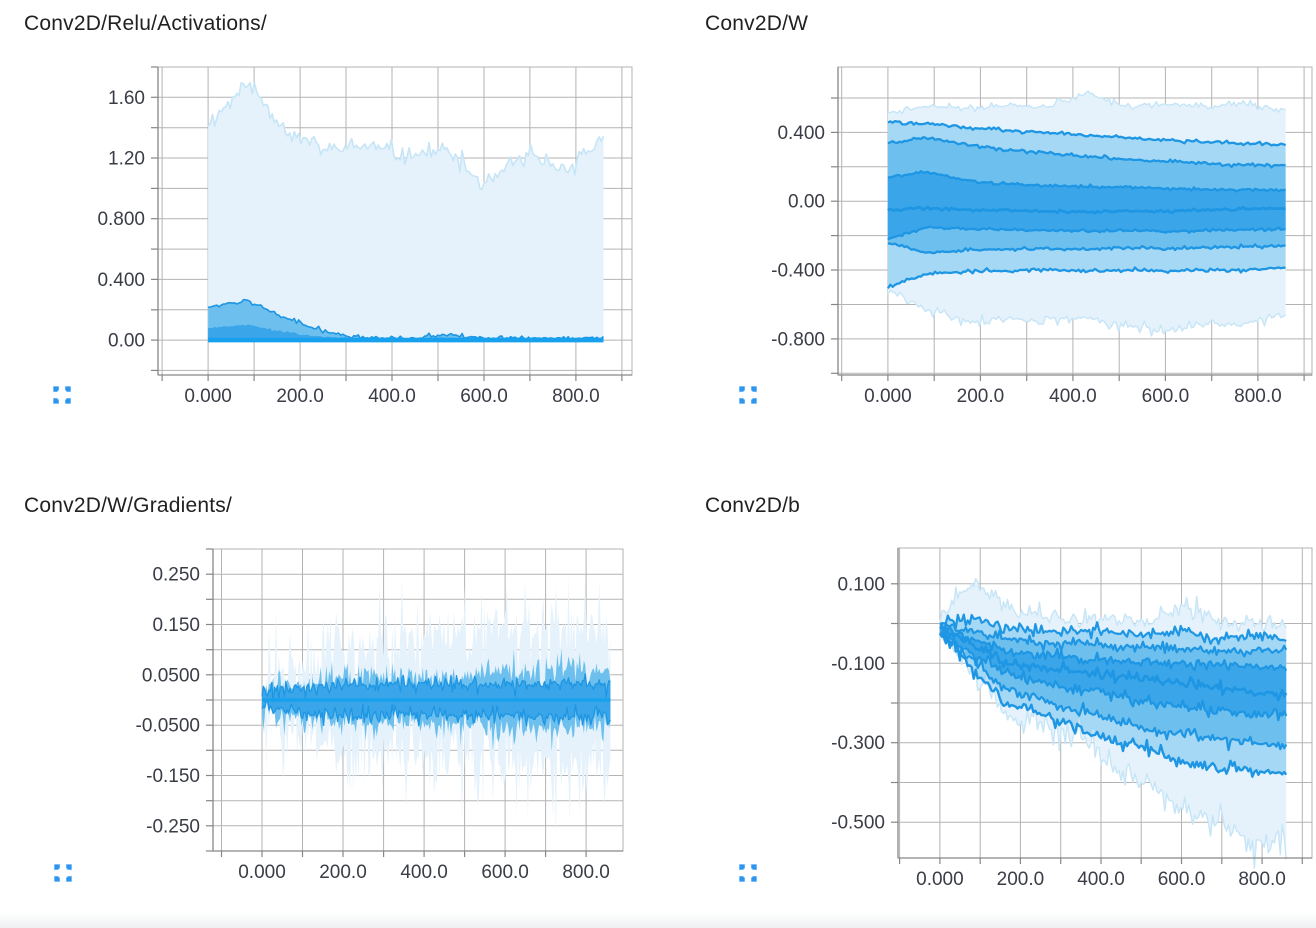 The height and width of the screenshot is (928, 1316). Describe the element at coordinates (861, 584) in the screenshot. I see `y-tick-label: 0.100` at that location.